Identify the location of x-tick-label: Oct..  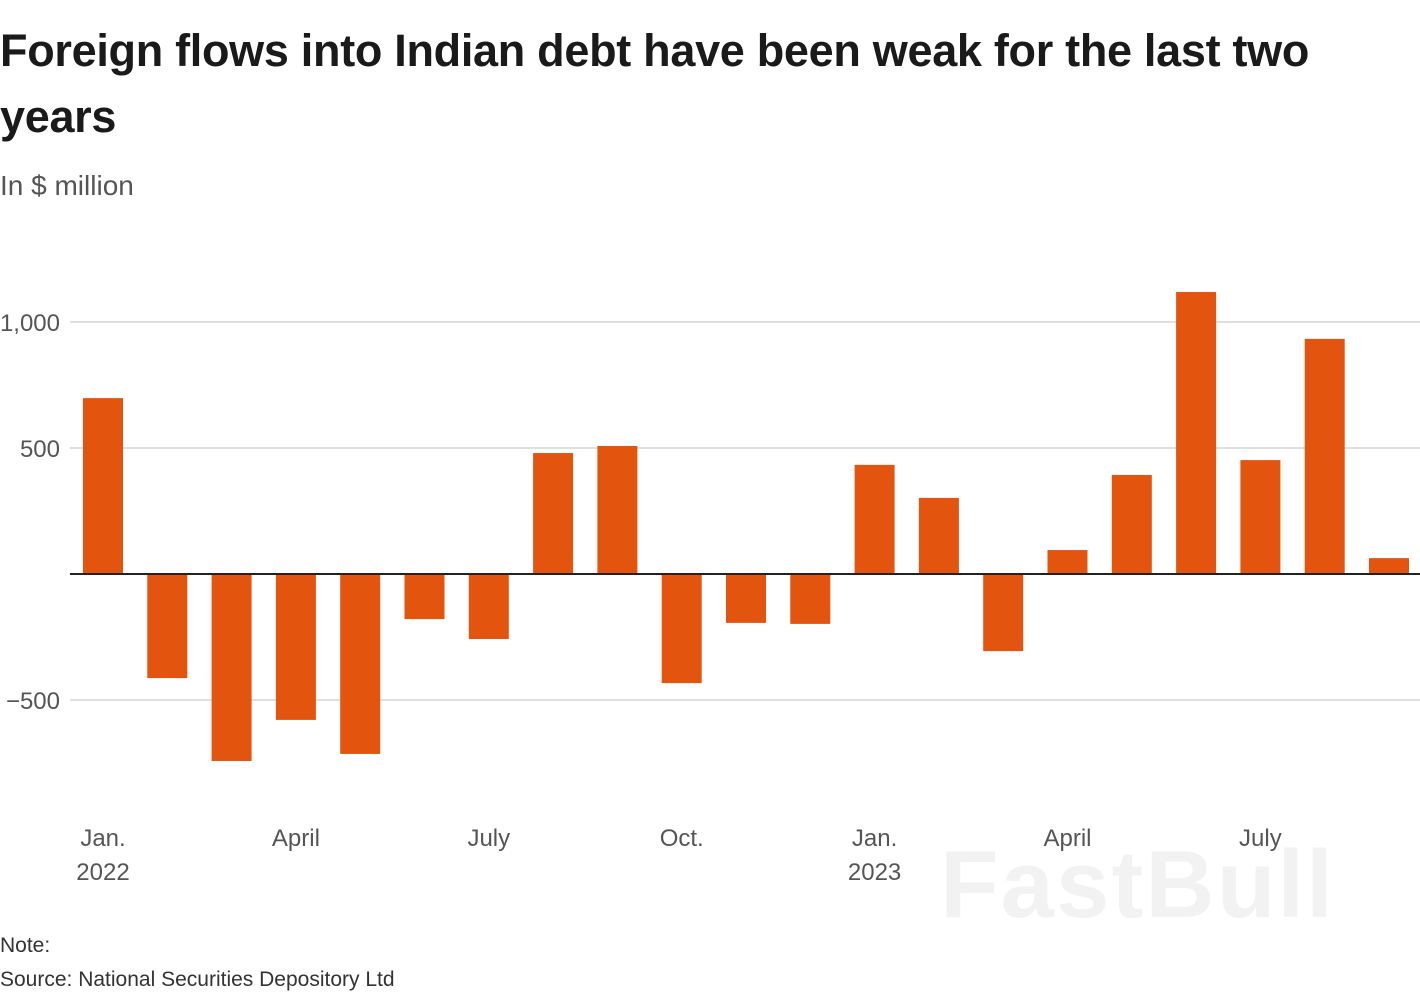
(682, 838).